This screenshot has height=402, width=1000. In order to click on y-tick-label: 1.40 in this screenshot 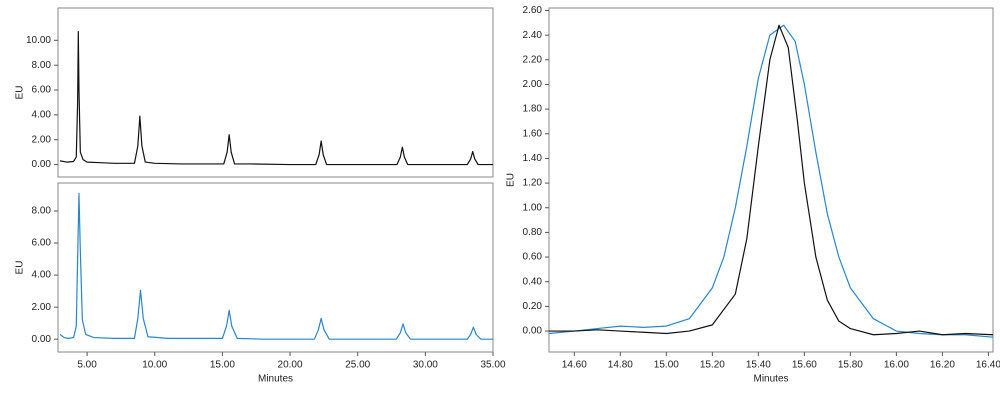, I will do `click(533, 158)`.